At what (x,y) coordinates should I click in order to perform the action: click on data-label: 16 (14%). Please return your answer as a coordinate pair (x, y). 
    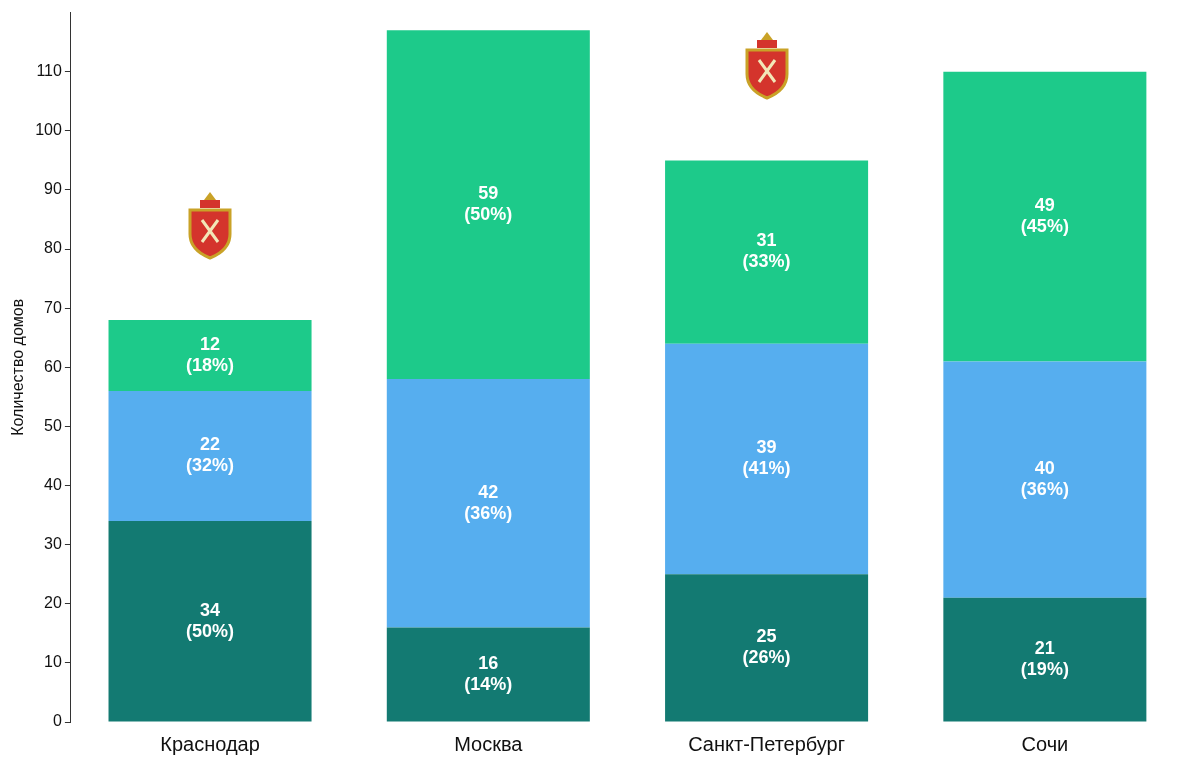
    Looking at the image, I should click on (488, 673).